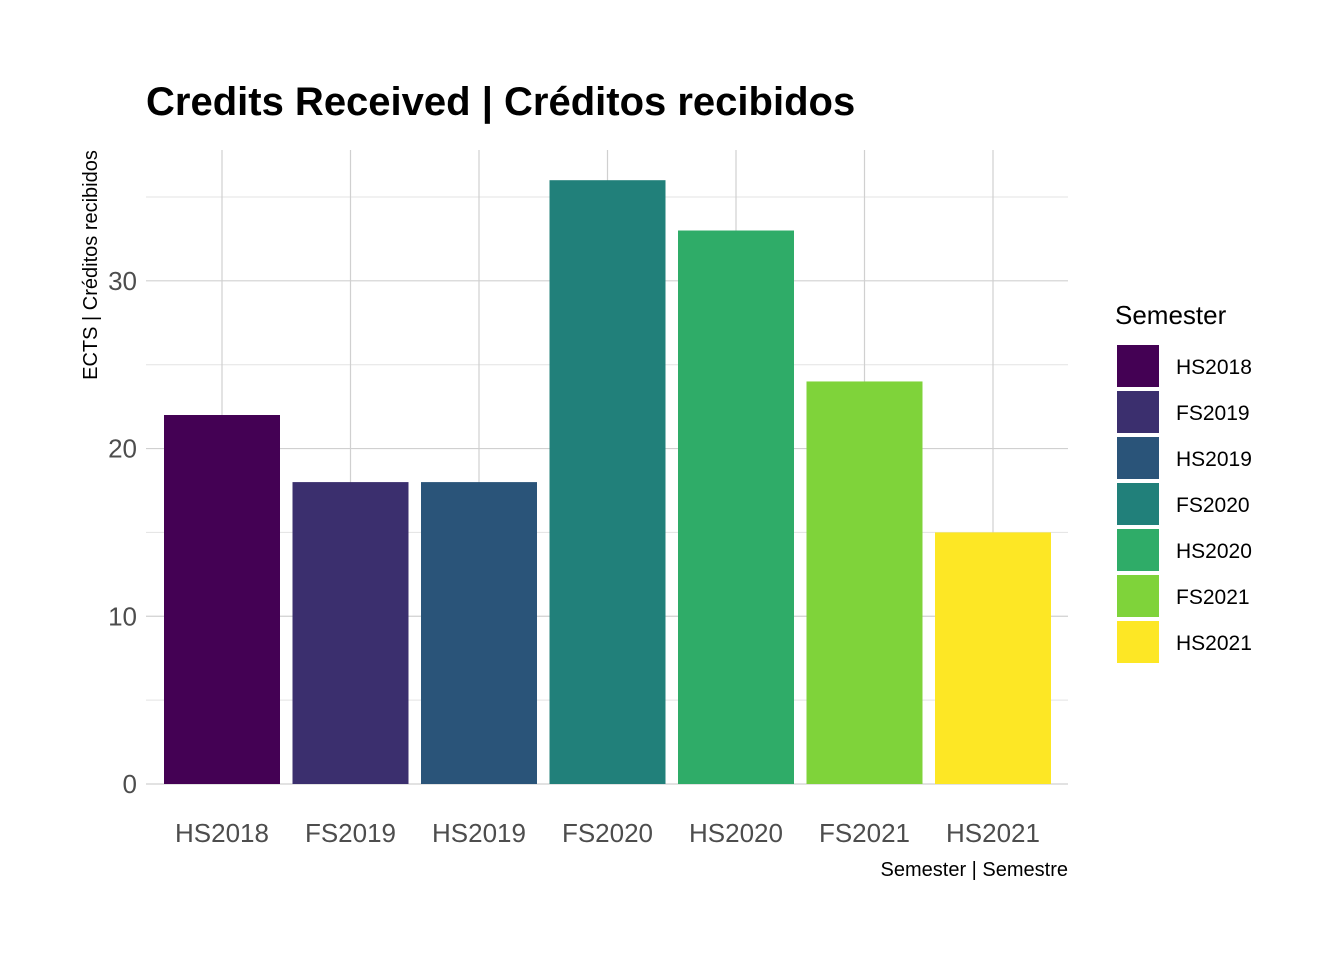  What do you see at coordinates (122, 616) in the screenshot?
I see `y-tick-label: 10` at bounding box center [122, 616].